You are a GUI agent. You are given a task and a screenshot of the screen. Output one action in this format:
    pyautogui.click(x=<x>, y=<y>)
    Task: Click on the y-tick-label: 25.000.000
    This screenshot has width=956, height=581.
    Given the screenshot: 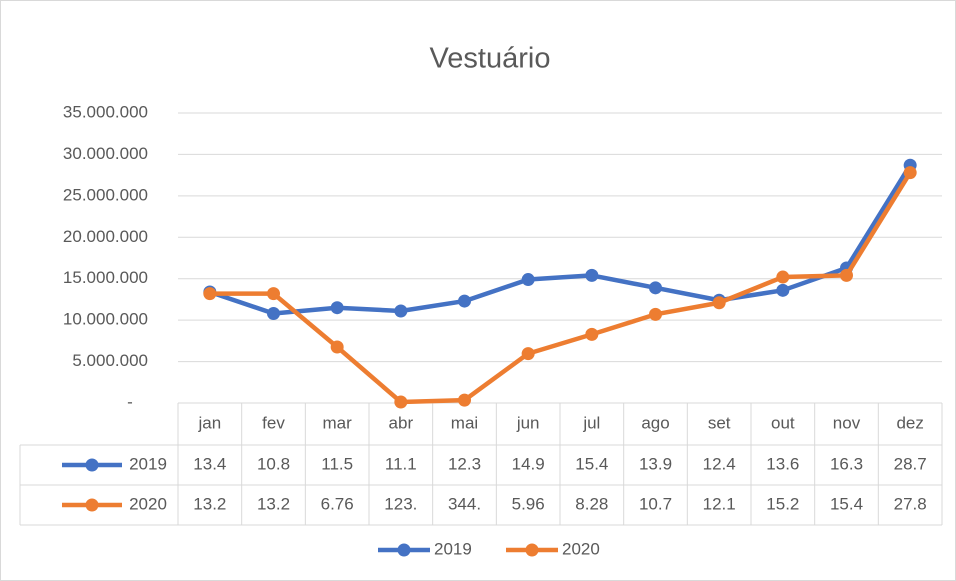 What is the action you would take?
    pyautogui.click(x=105, y=194)
    